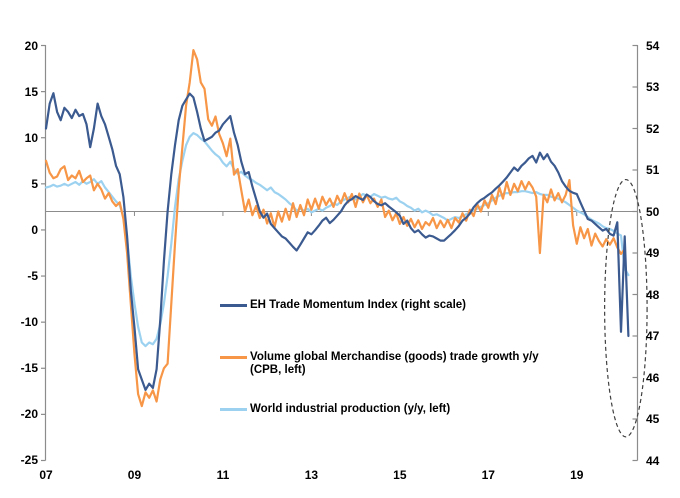  Describe the element at coordinates (350, 409) in the screenshot. I see `legend-label-world-industrial-production: World industrial production (y/y, left)` at that location.